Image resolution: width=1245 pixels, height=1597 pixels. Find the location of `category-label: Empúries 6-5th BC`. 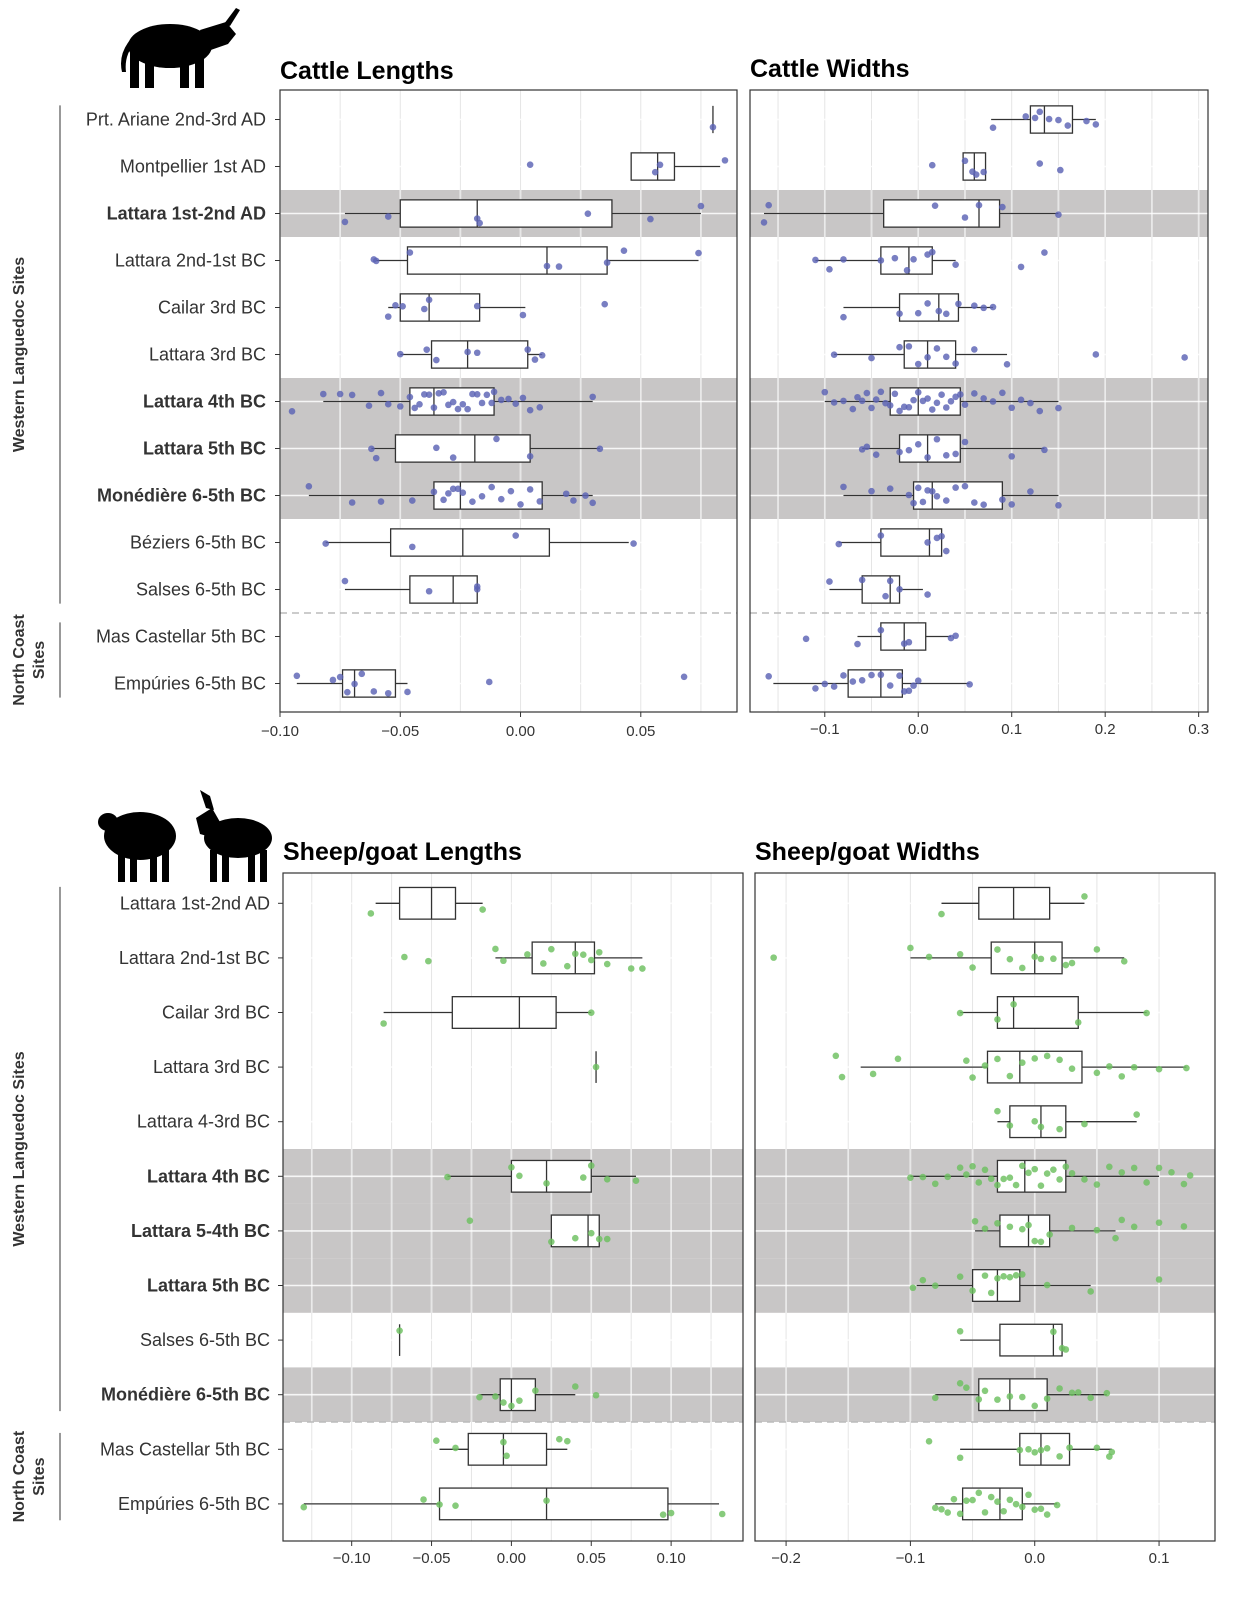

category-label: Empúries 6-5th BC is located at coordinates (190, 684).